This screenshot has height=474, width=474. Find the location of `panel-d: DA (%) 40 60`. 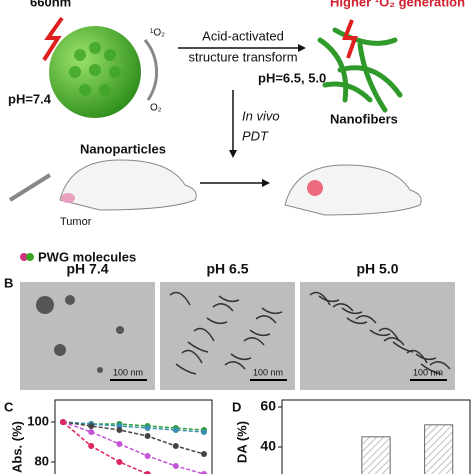

panel-d: DA (%) 40 60 is located at coordinates (352, 436).